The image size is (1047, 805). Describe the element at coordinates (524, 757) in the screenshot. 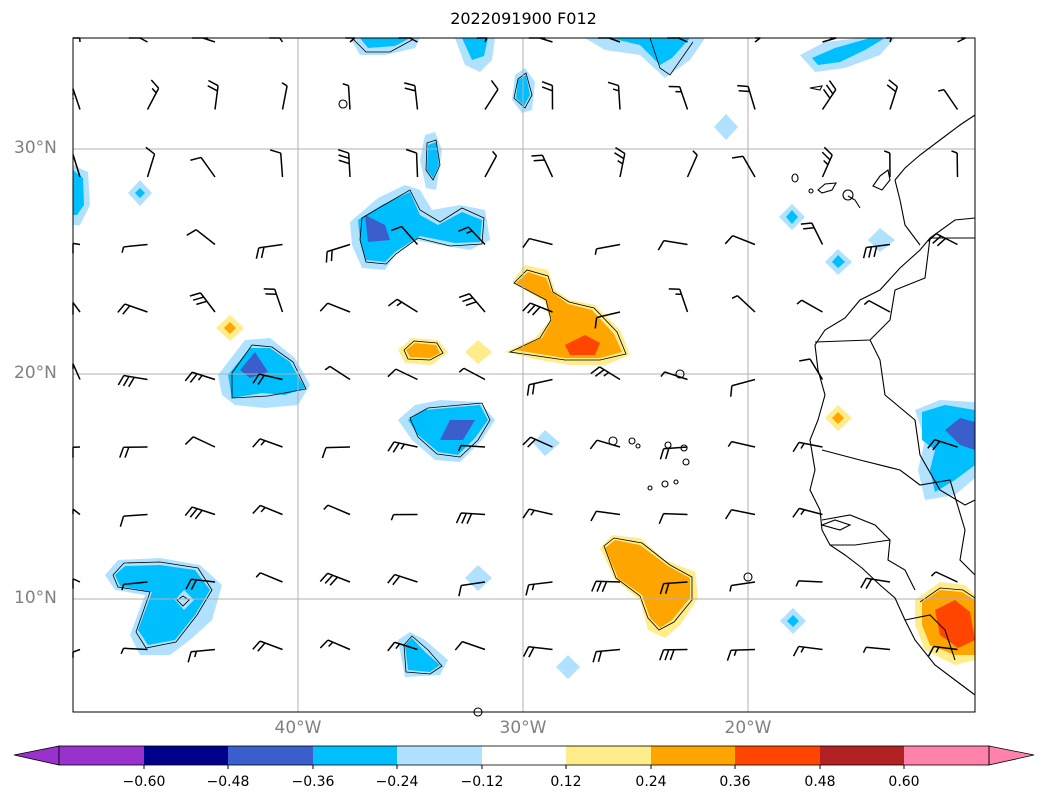

I see `colorbar` at that location.